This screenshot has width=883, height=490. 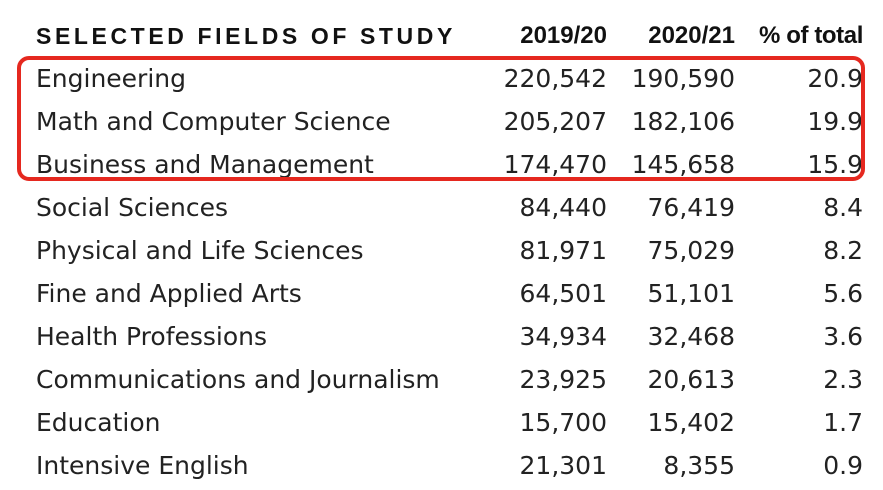 I want to click on row-percent-total: 1.7, so click(x=843, y=422).